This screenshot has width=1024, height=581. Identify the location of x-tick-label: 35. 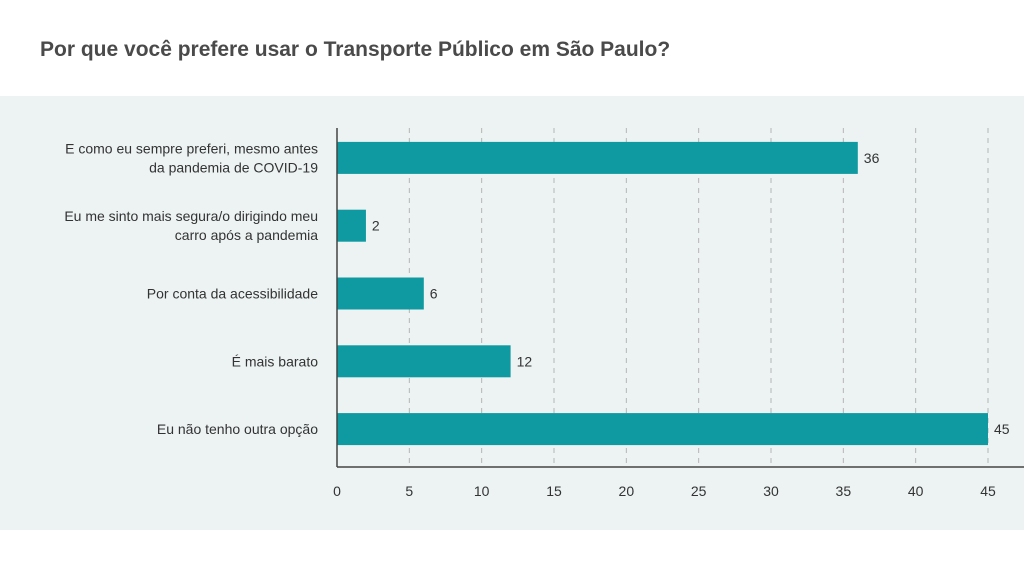
(844, 491).